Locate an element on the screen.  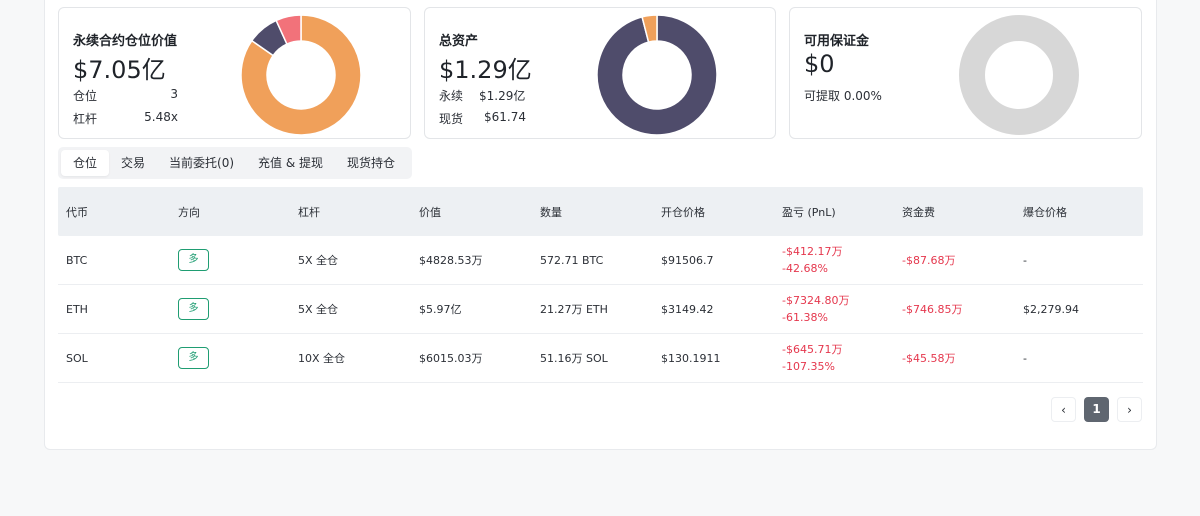
funding-cell: -$45.58万 is located at coordinates (929, 358).